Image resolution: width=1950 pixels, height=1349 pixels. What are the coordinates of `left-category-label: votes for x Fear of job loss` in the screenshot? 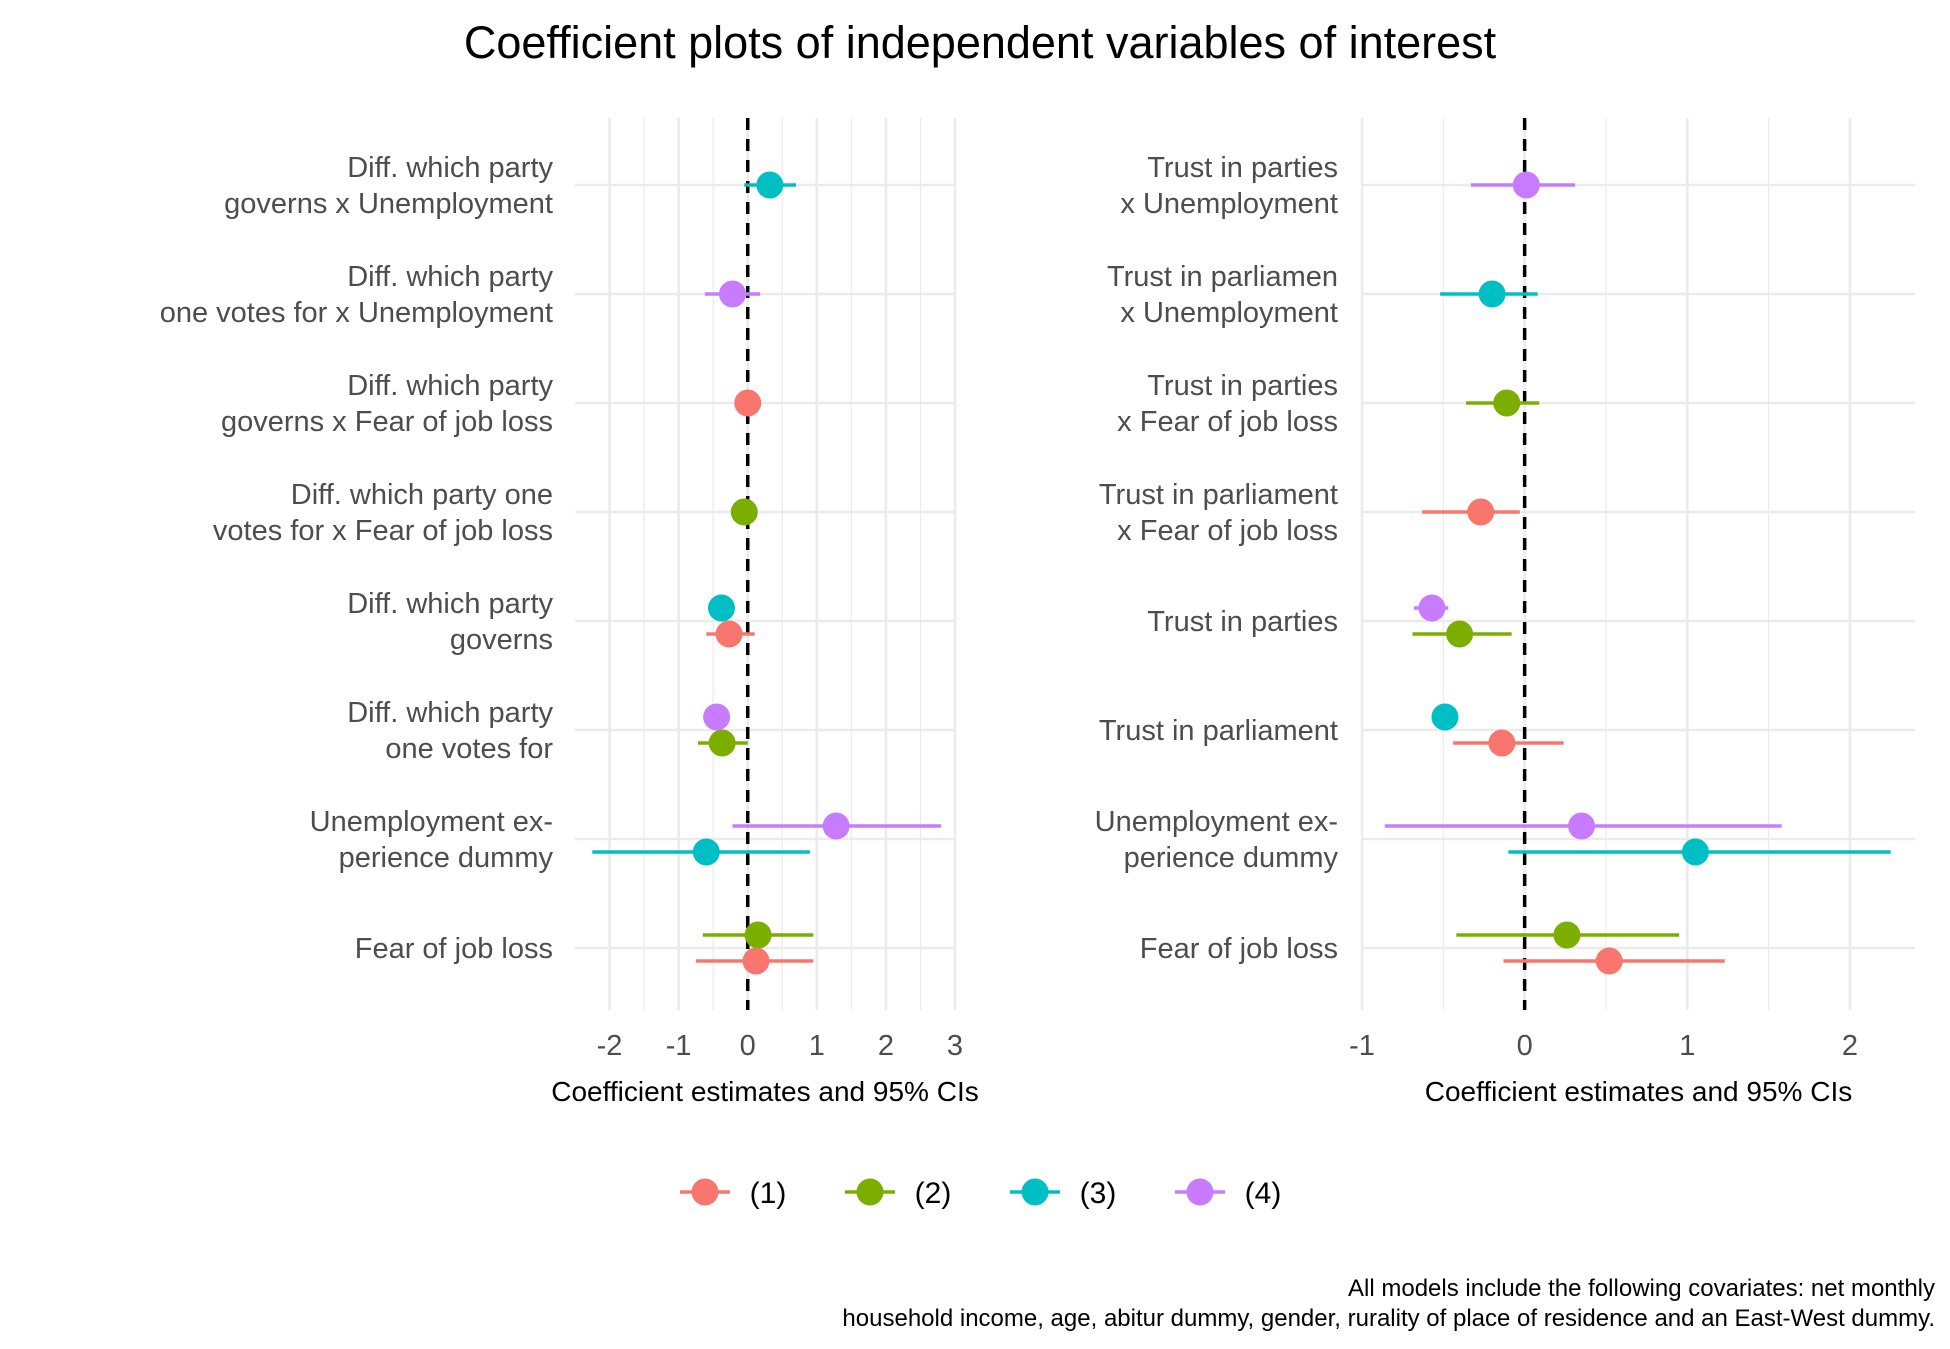 It's located at (383, 531).